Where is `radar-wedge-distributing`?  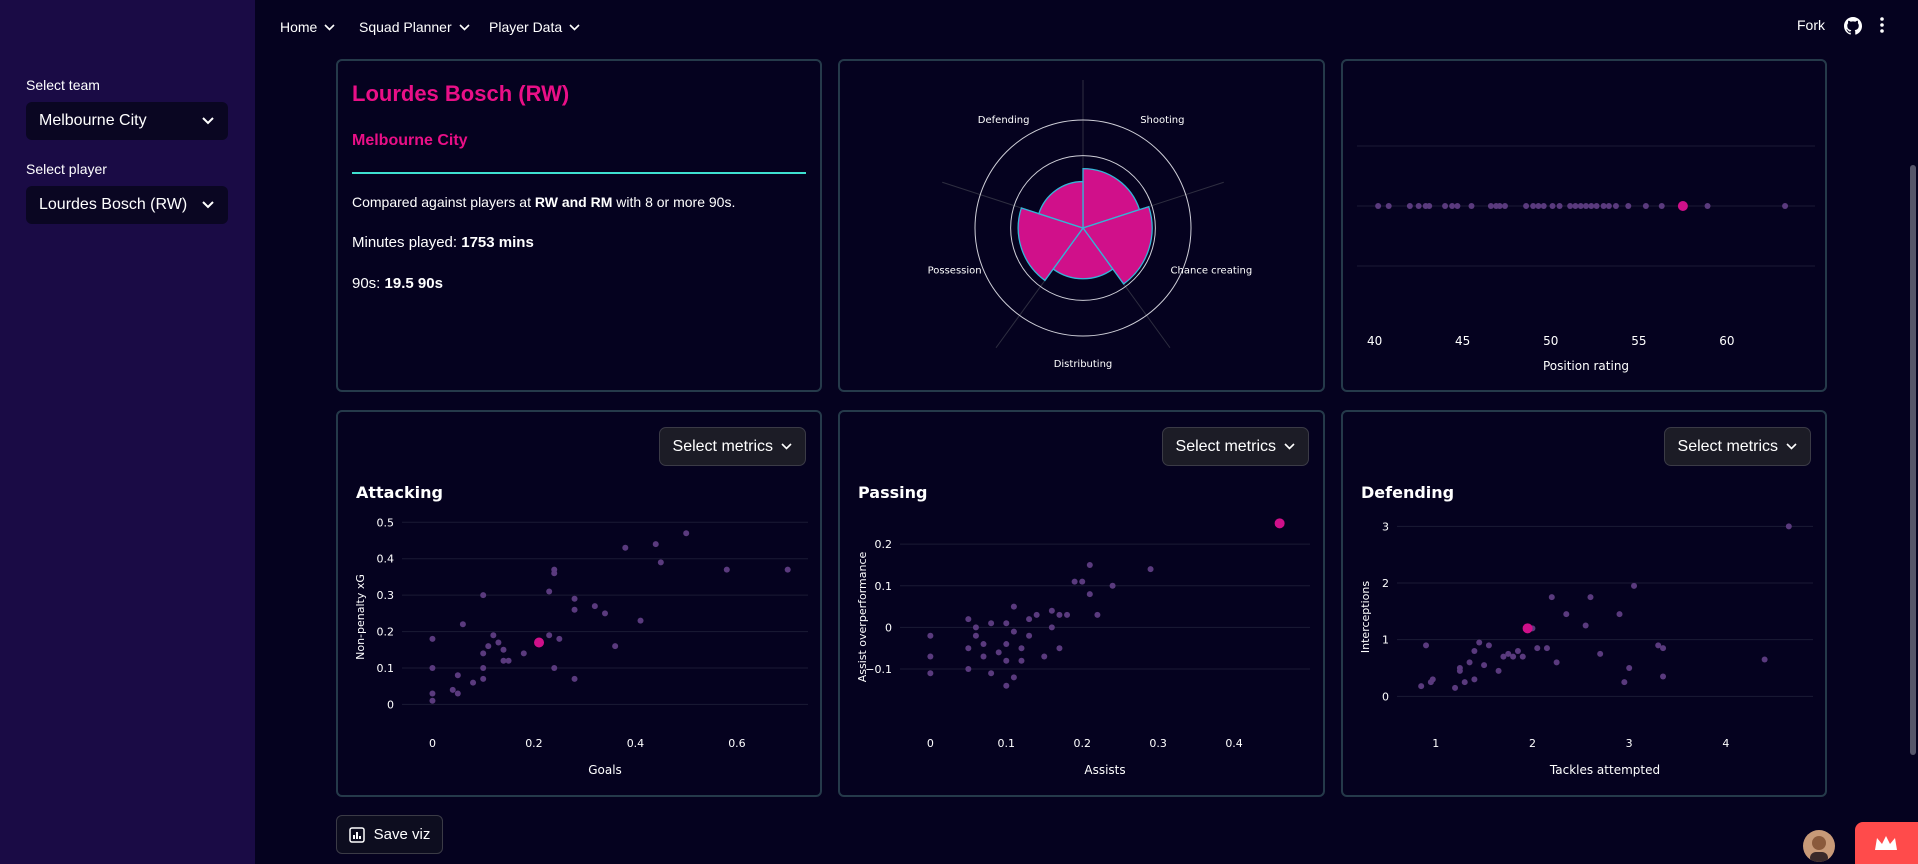
radar-wedge-distributing is located at coordinates (1083, 253).